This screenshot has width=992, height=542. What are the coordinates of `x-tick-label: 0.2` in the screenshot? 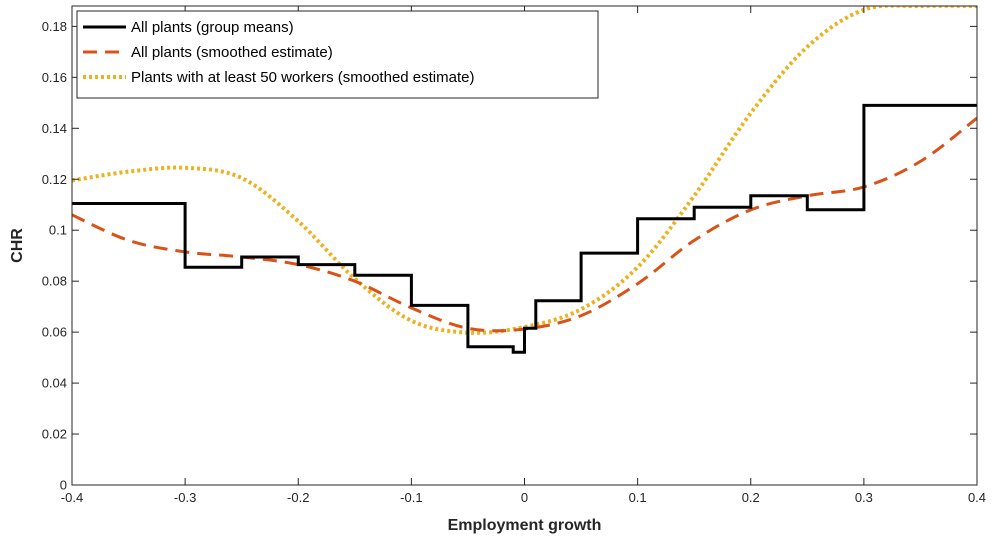 It's located at (751, 497).